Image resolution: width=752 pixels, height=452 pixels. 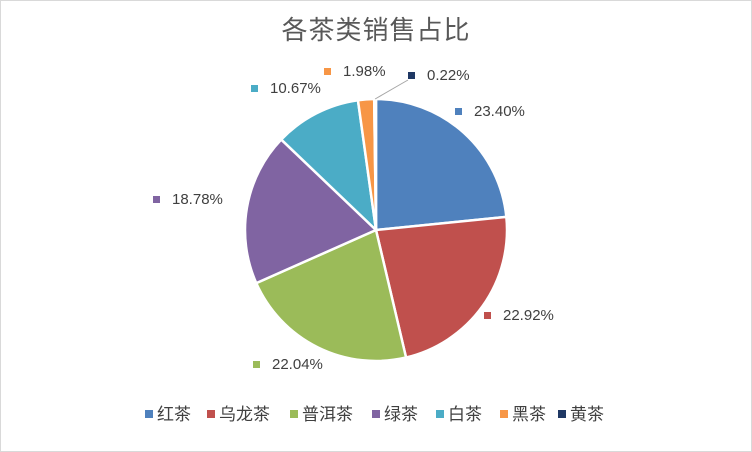 What do you see at coordinates (448, 75) in the screenshot?
I see `data-label-7: 0.22%` at bounding box center [448, 75].